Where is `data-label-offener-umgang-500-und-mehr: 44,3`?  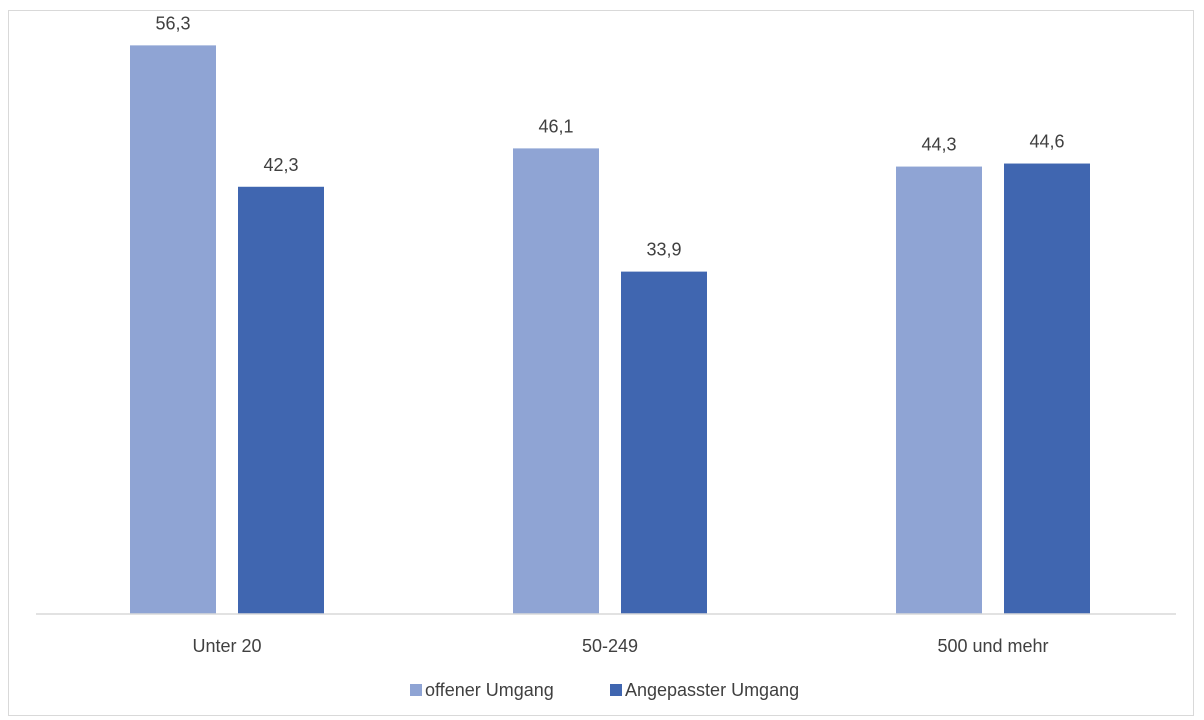
data-label-offener-umgang-500-und-mehr: 44,3 is located at coordinates (938, 145).